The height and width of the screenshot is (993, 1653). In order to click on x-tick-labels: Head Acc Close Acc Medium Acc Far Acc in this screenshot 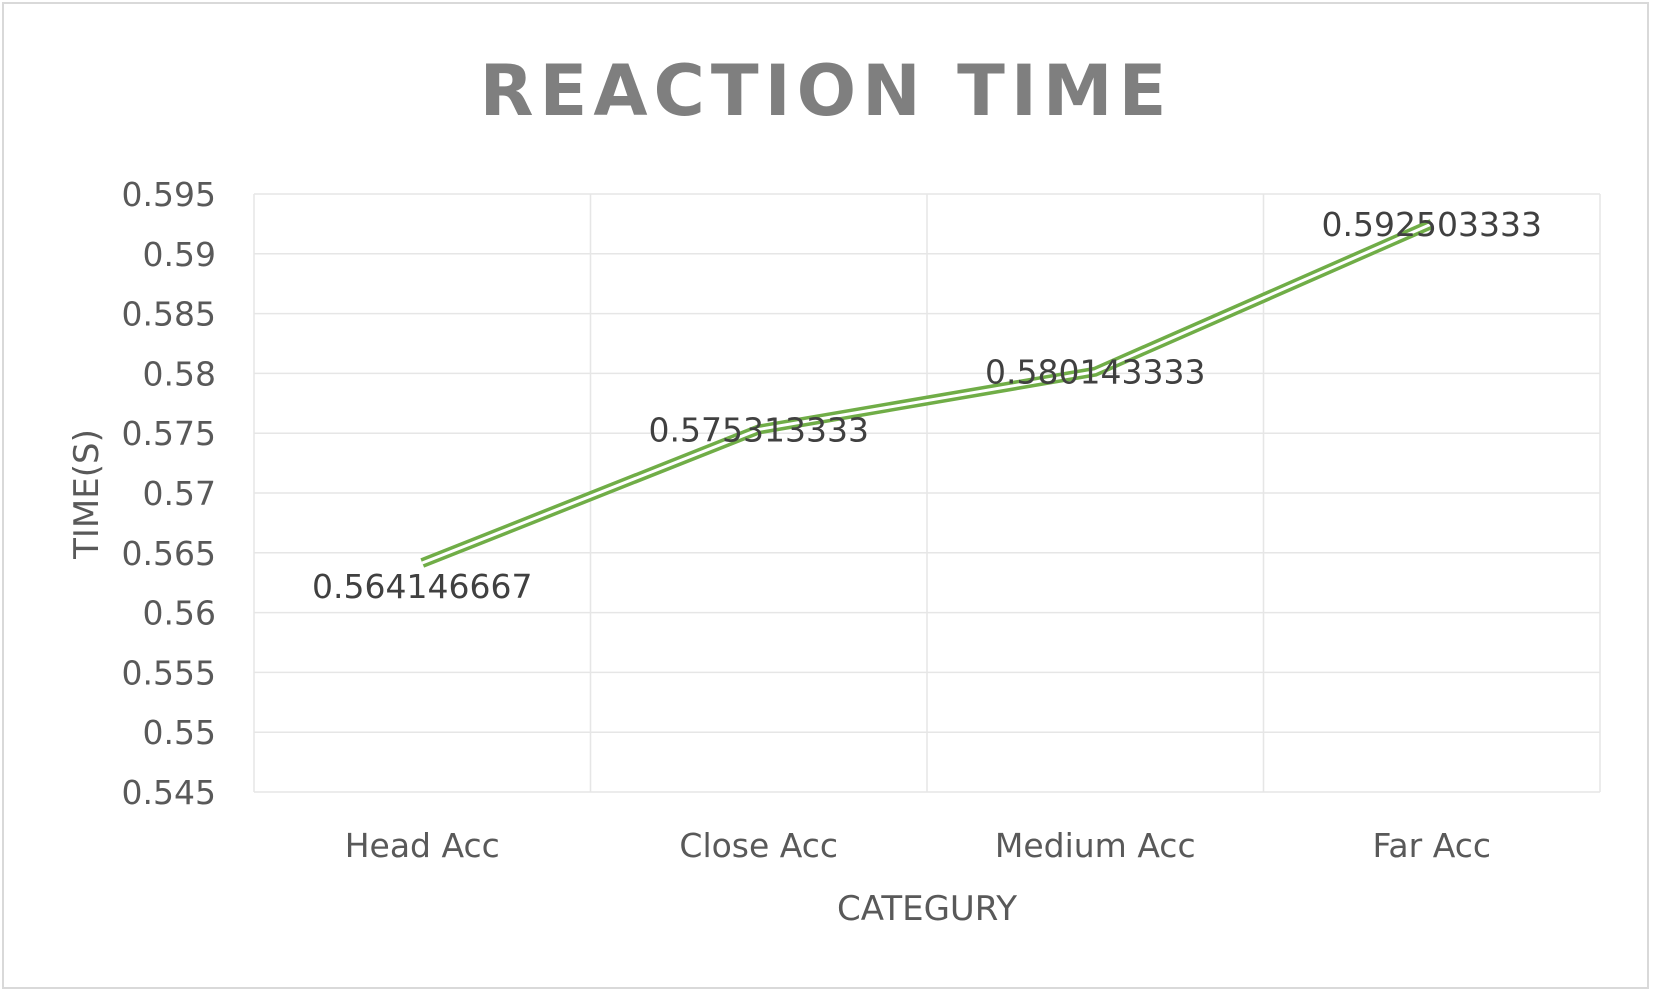, I will do `click(918, 845)`.